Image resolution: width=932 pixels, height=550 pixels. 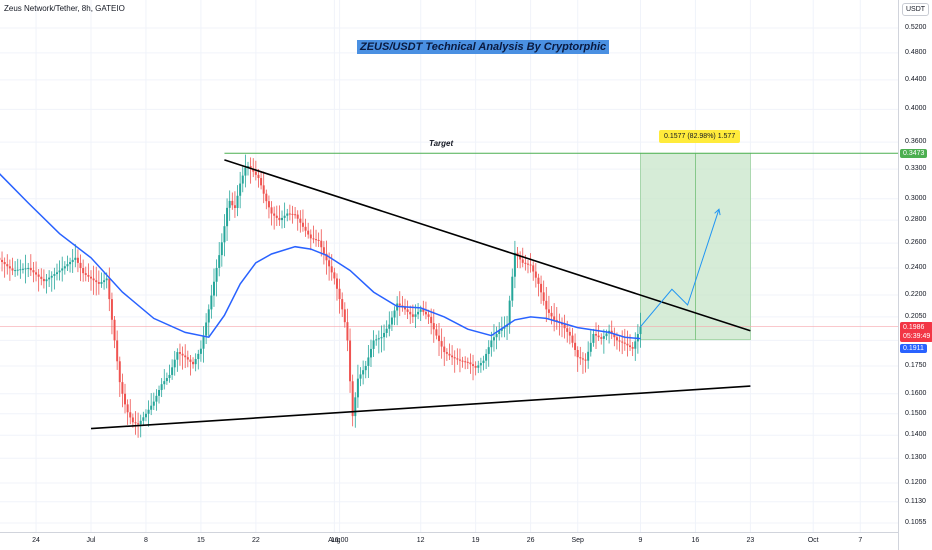 I want to click on target-label: Target, so click(x=441, y=143).